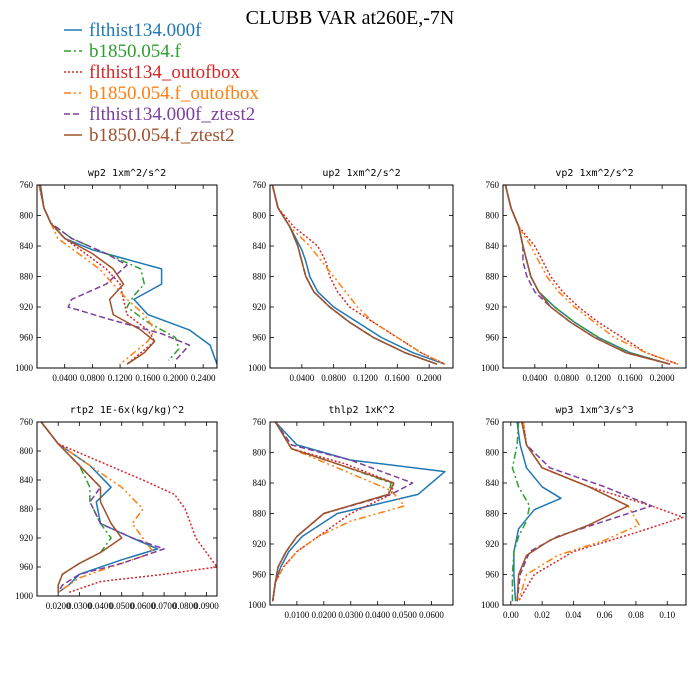 The image size is (700, 700). I want to click on legend-entry: flthist134.000f_ztest2, so click(159, 114).